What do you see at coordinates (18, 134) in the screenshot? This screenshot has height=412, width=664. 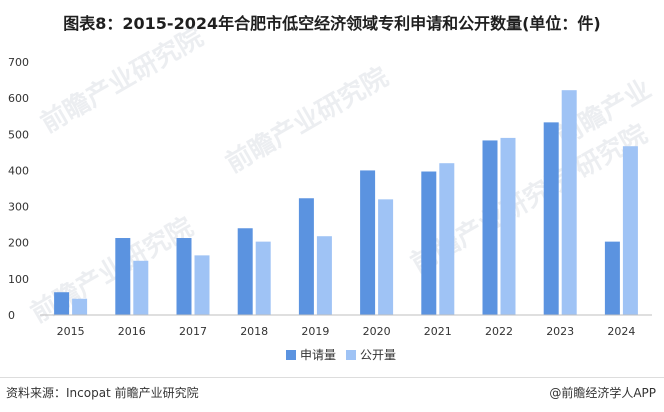 I see `y-tick-label: 500` at bounding box center [18, 134].